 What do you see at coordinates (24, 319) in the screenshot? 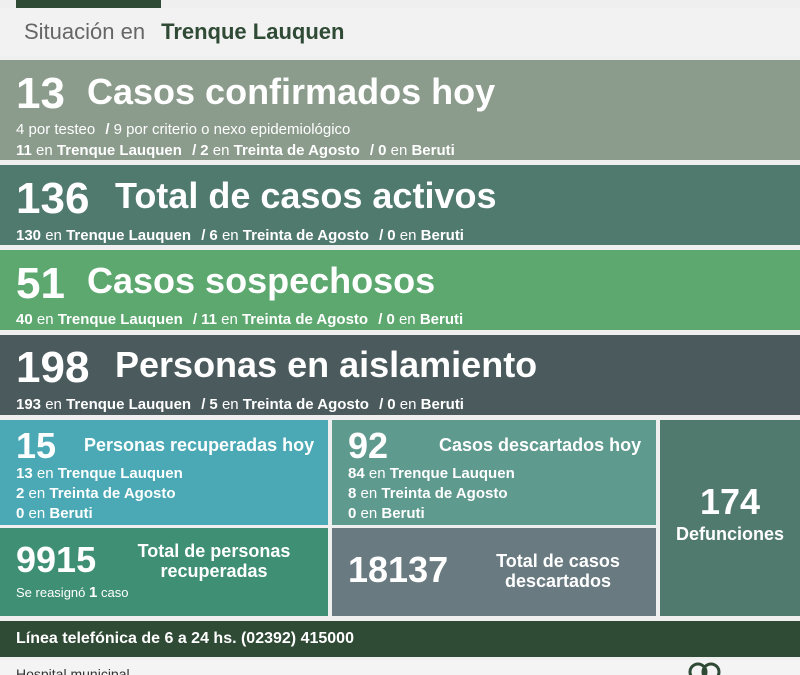
I see `count-trenque-lauquen: 40` at bounding box center [24, 319].